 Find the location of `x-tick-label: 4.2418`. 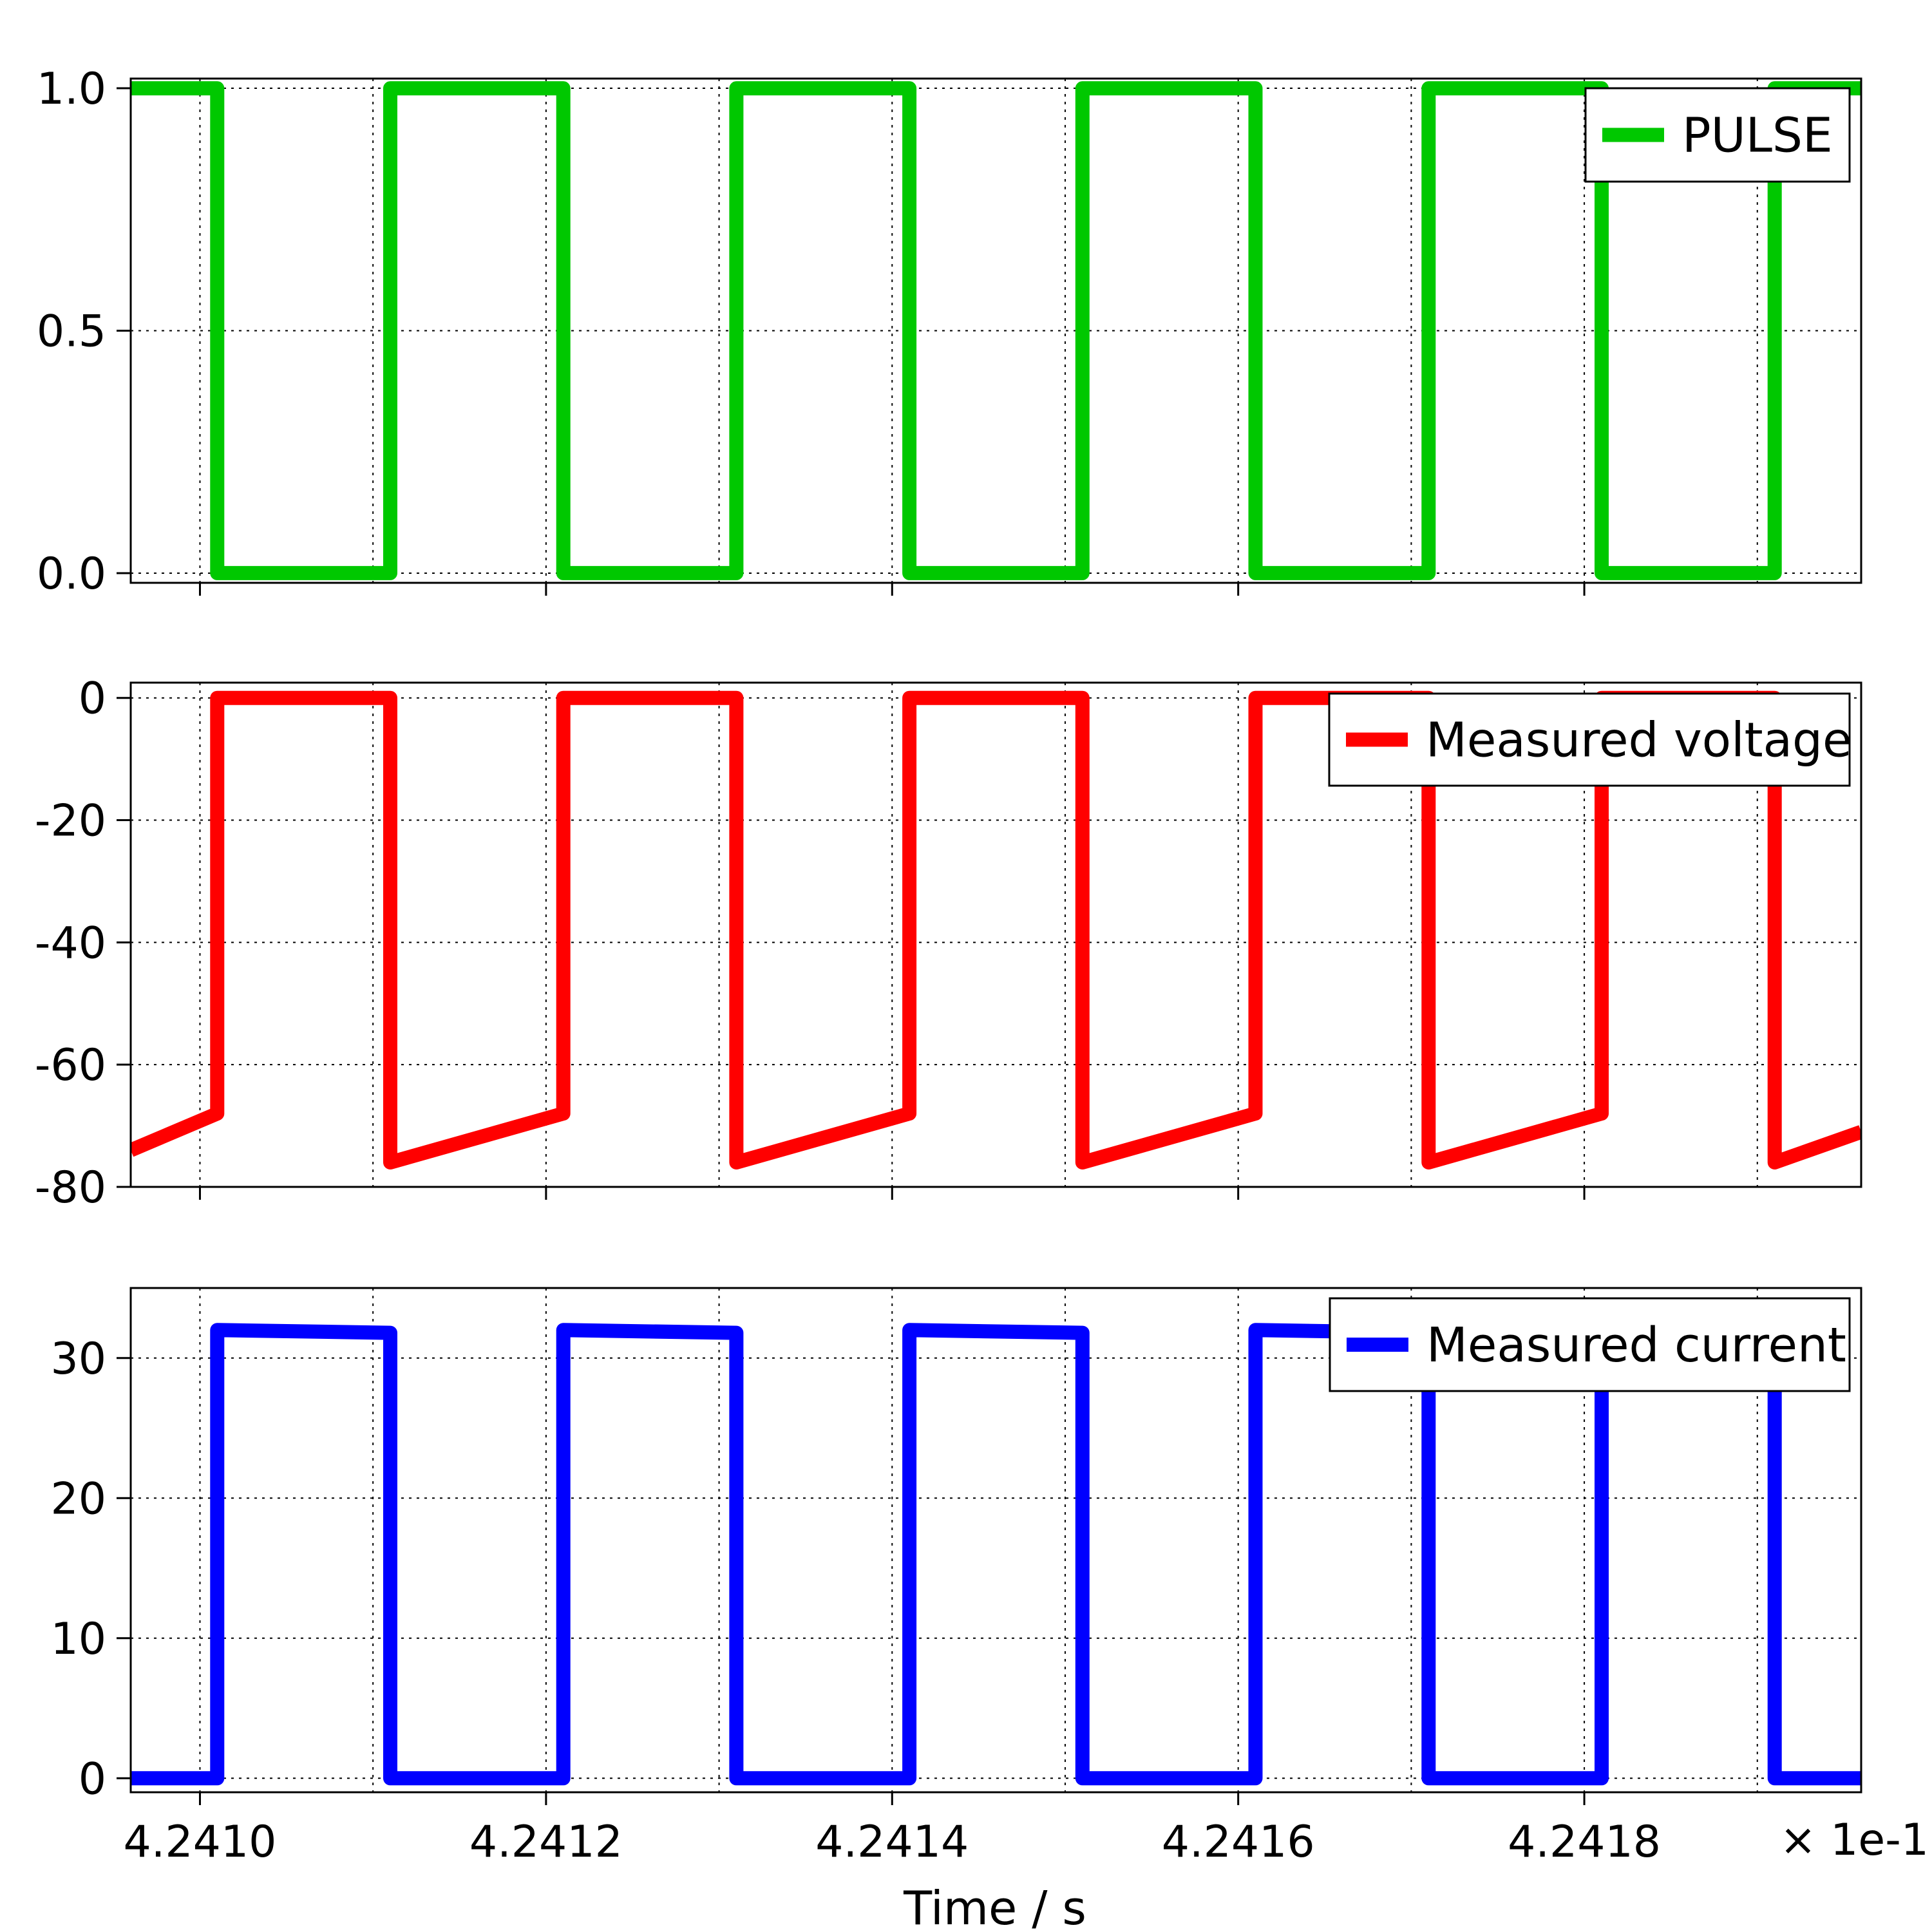

x-tick-label: 4.2418 is located at coordinates (1585, 1843).